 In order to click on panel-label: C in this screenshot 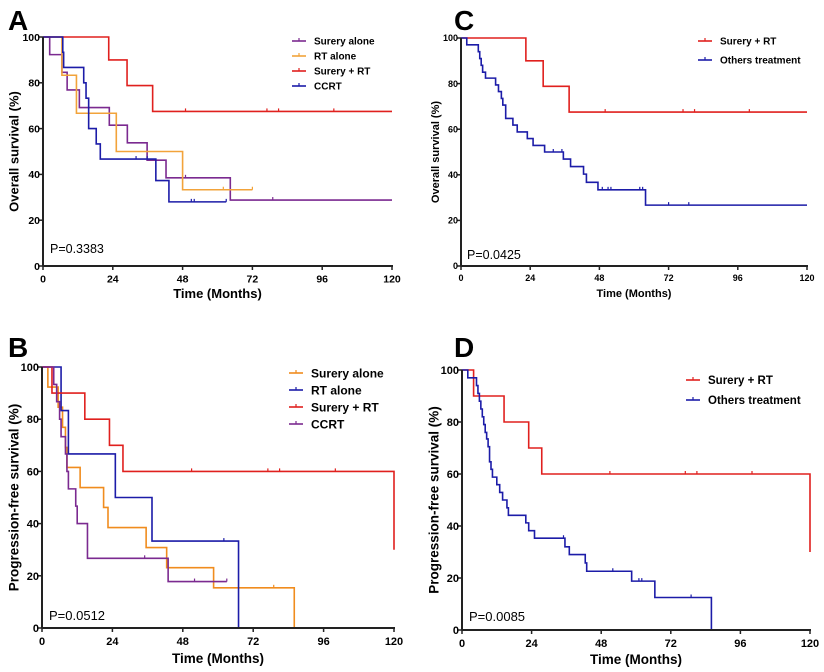, I will do `click(464, 20)`.